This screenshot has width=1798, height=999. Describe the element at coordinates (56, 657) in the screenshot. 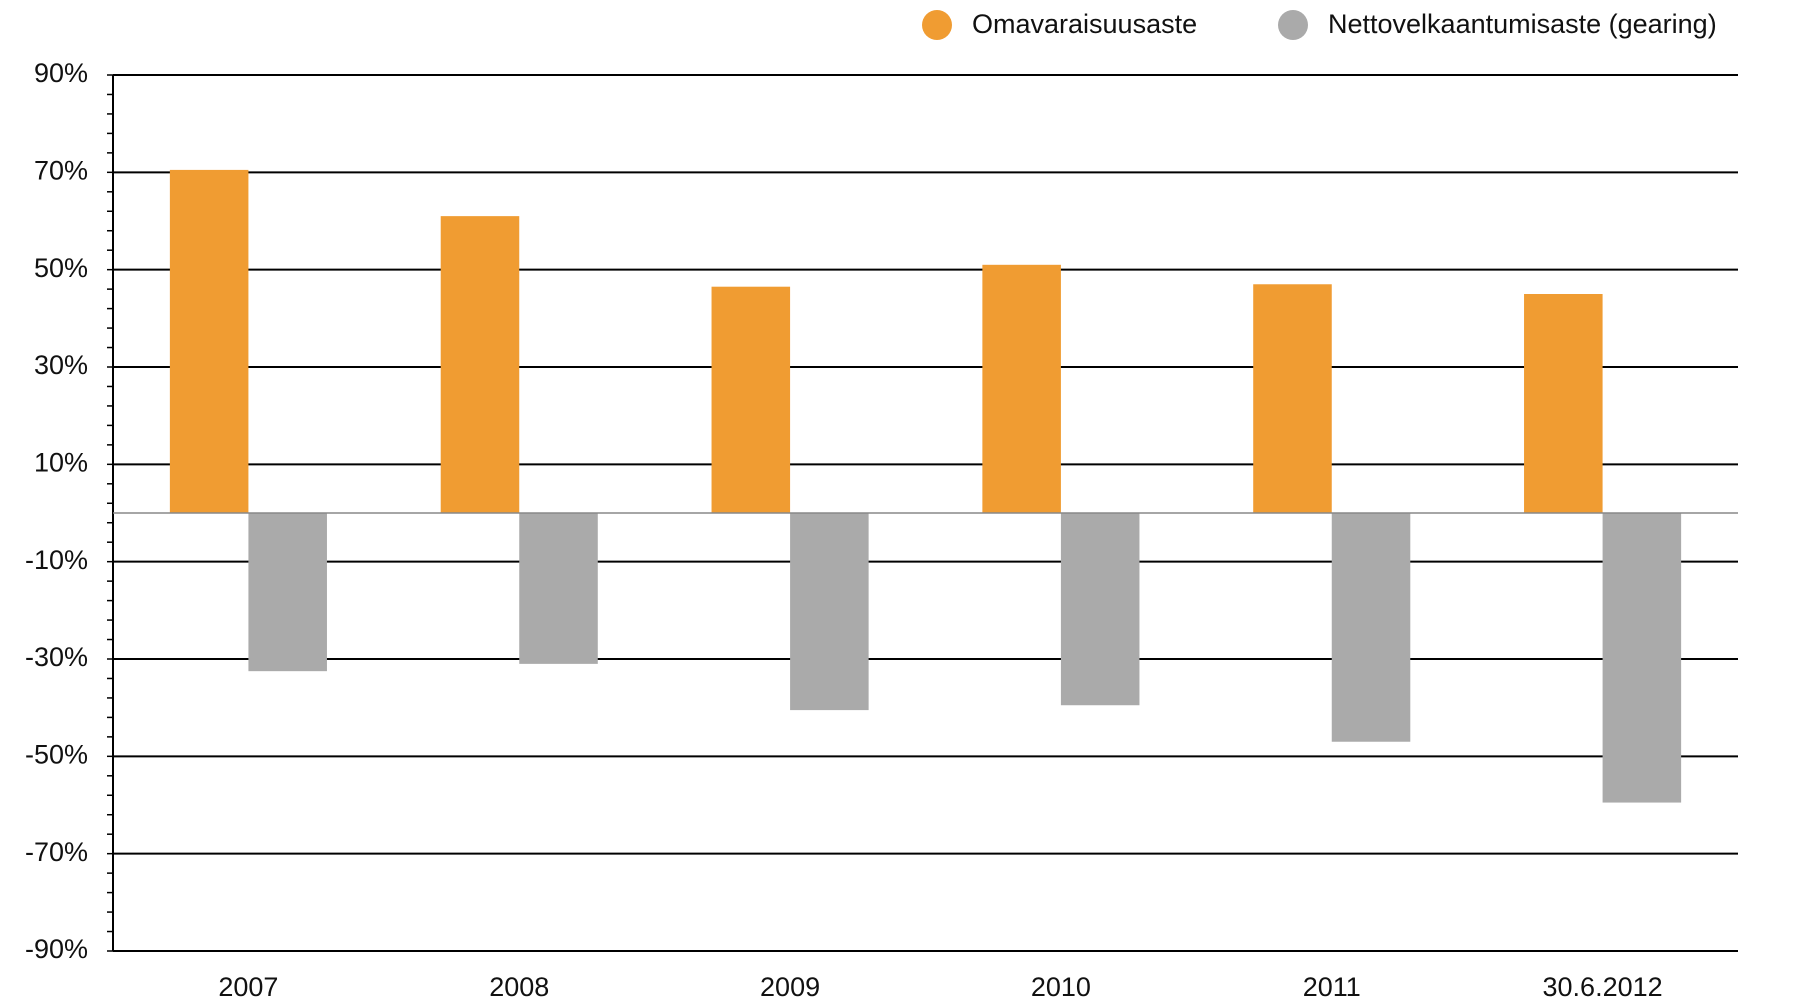

I see `y-tick-label: -30%` at that location.